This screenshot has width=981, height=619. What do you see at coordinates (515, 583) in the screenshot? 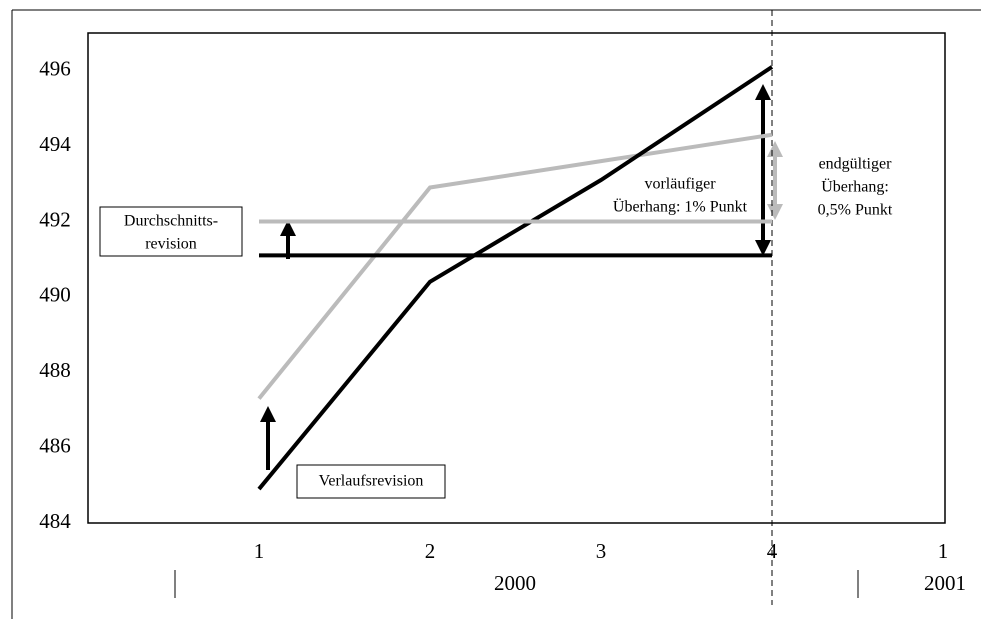
I see `year-label: 2000` at bounding box center [515, 583].